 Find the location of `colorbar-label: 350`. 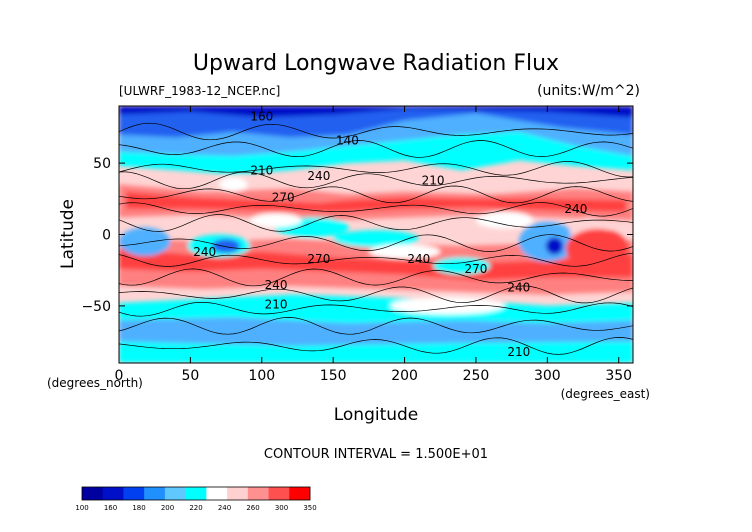

colorbar-label: 350 is located at coordinates (309, 508).